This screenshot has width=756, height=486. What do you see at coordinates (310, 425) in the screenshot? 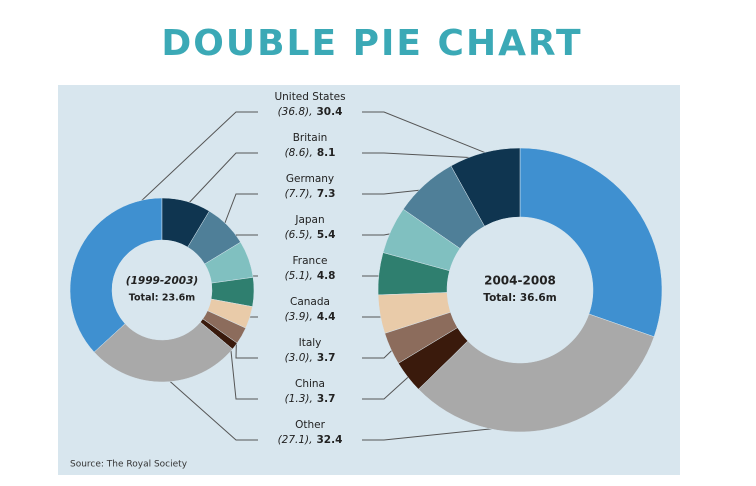
I see `category-label: Other` at bounding box center [310, 425].